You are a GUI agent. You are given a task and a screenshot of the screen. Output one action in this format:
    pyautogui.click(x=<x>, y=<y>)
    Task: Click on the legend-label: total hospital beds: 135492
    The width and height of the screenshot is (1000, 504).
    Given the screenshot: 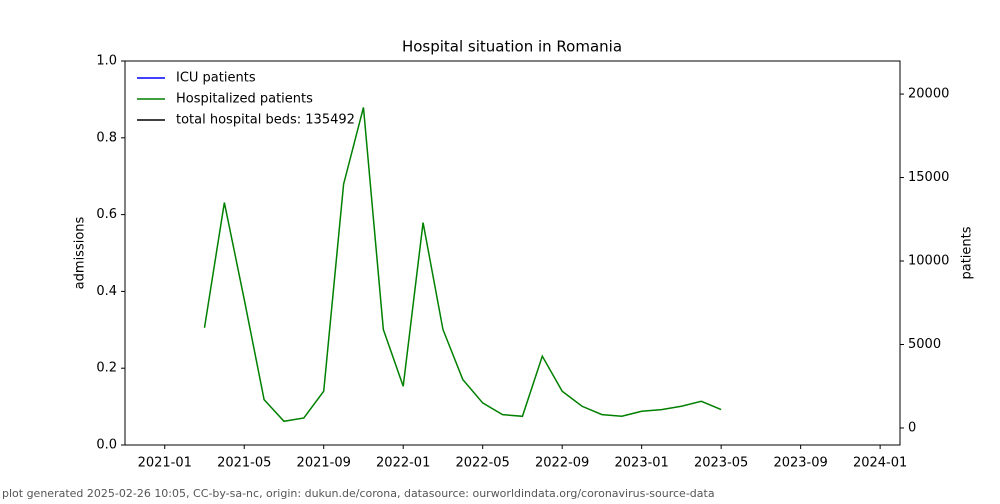 What is the action you would take?
    pyautogui.click(x=265, y=120)
    